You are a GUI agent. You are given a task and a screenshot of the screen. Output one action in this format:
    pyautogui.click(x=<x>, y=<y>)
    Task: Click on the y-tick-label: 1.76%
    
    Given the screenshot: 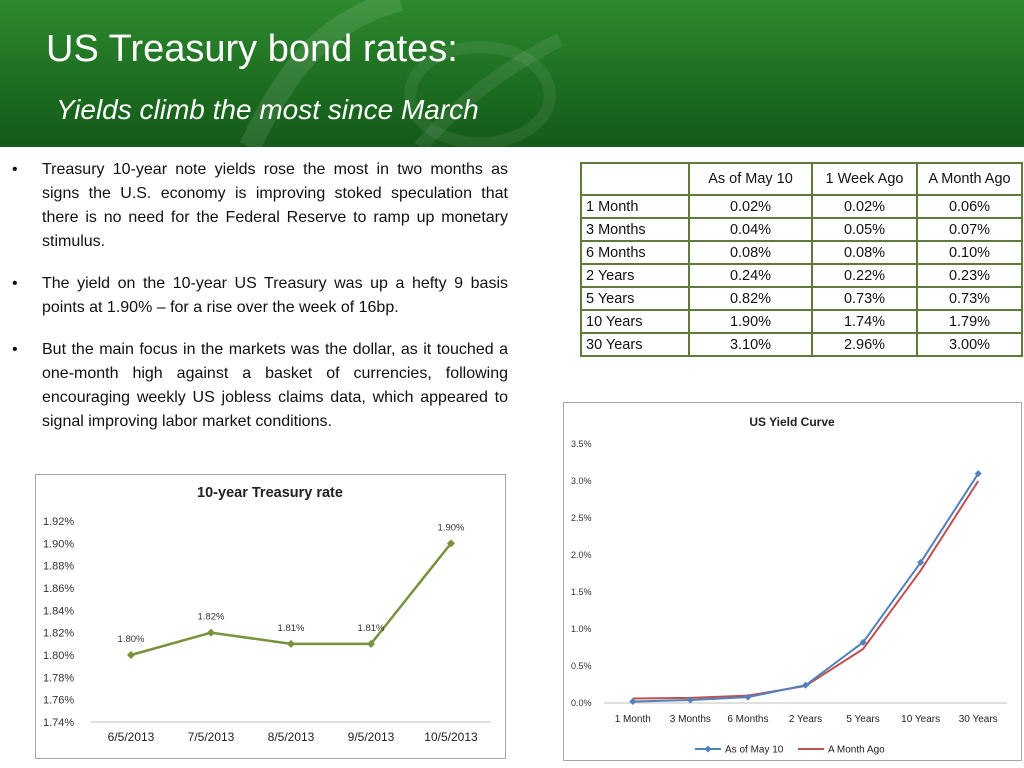 What is the action you would take?
    pyautogui.click(x=58, y=701)
    